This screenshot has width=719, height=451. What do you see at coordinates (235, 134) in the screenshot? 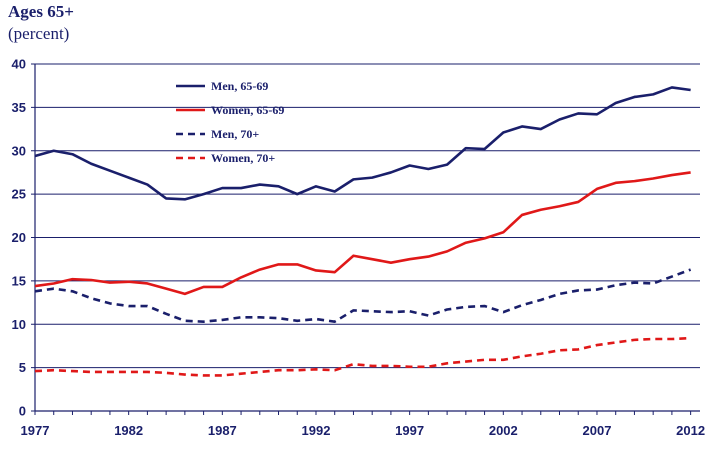
I see `legend-label: Men, 70+` at bounding box center [235, 134].